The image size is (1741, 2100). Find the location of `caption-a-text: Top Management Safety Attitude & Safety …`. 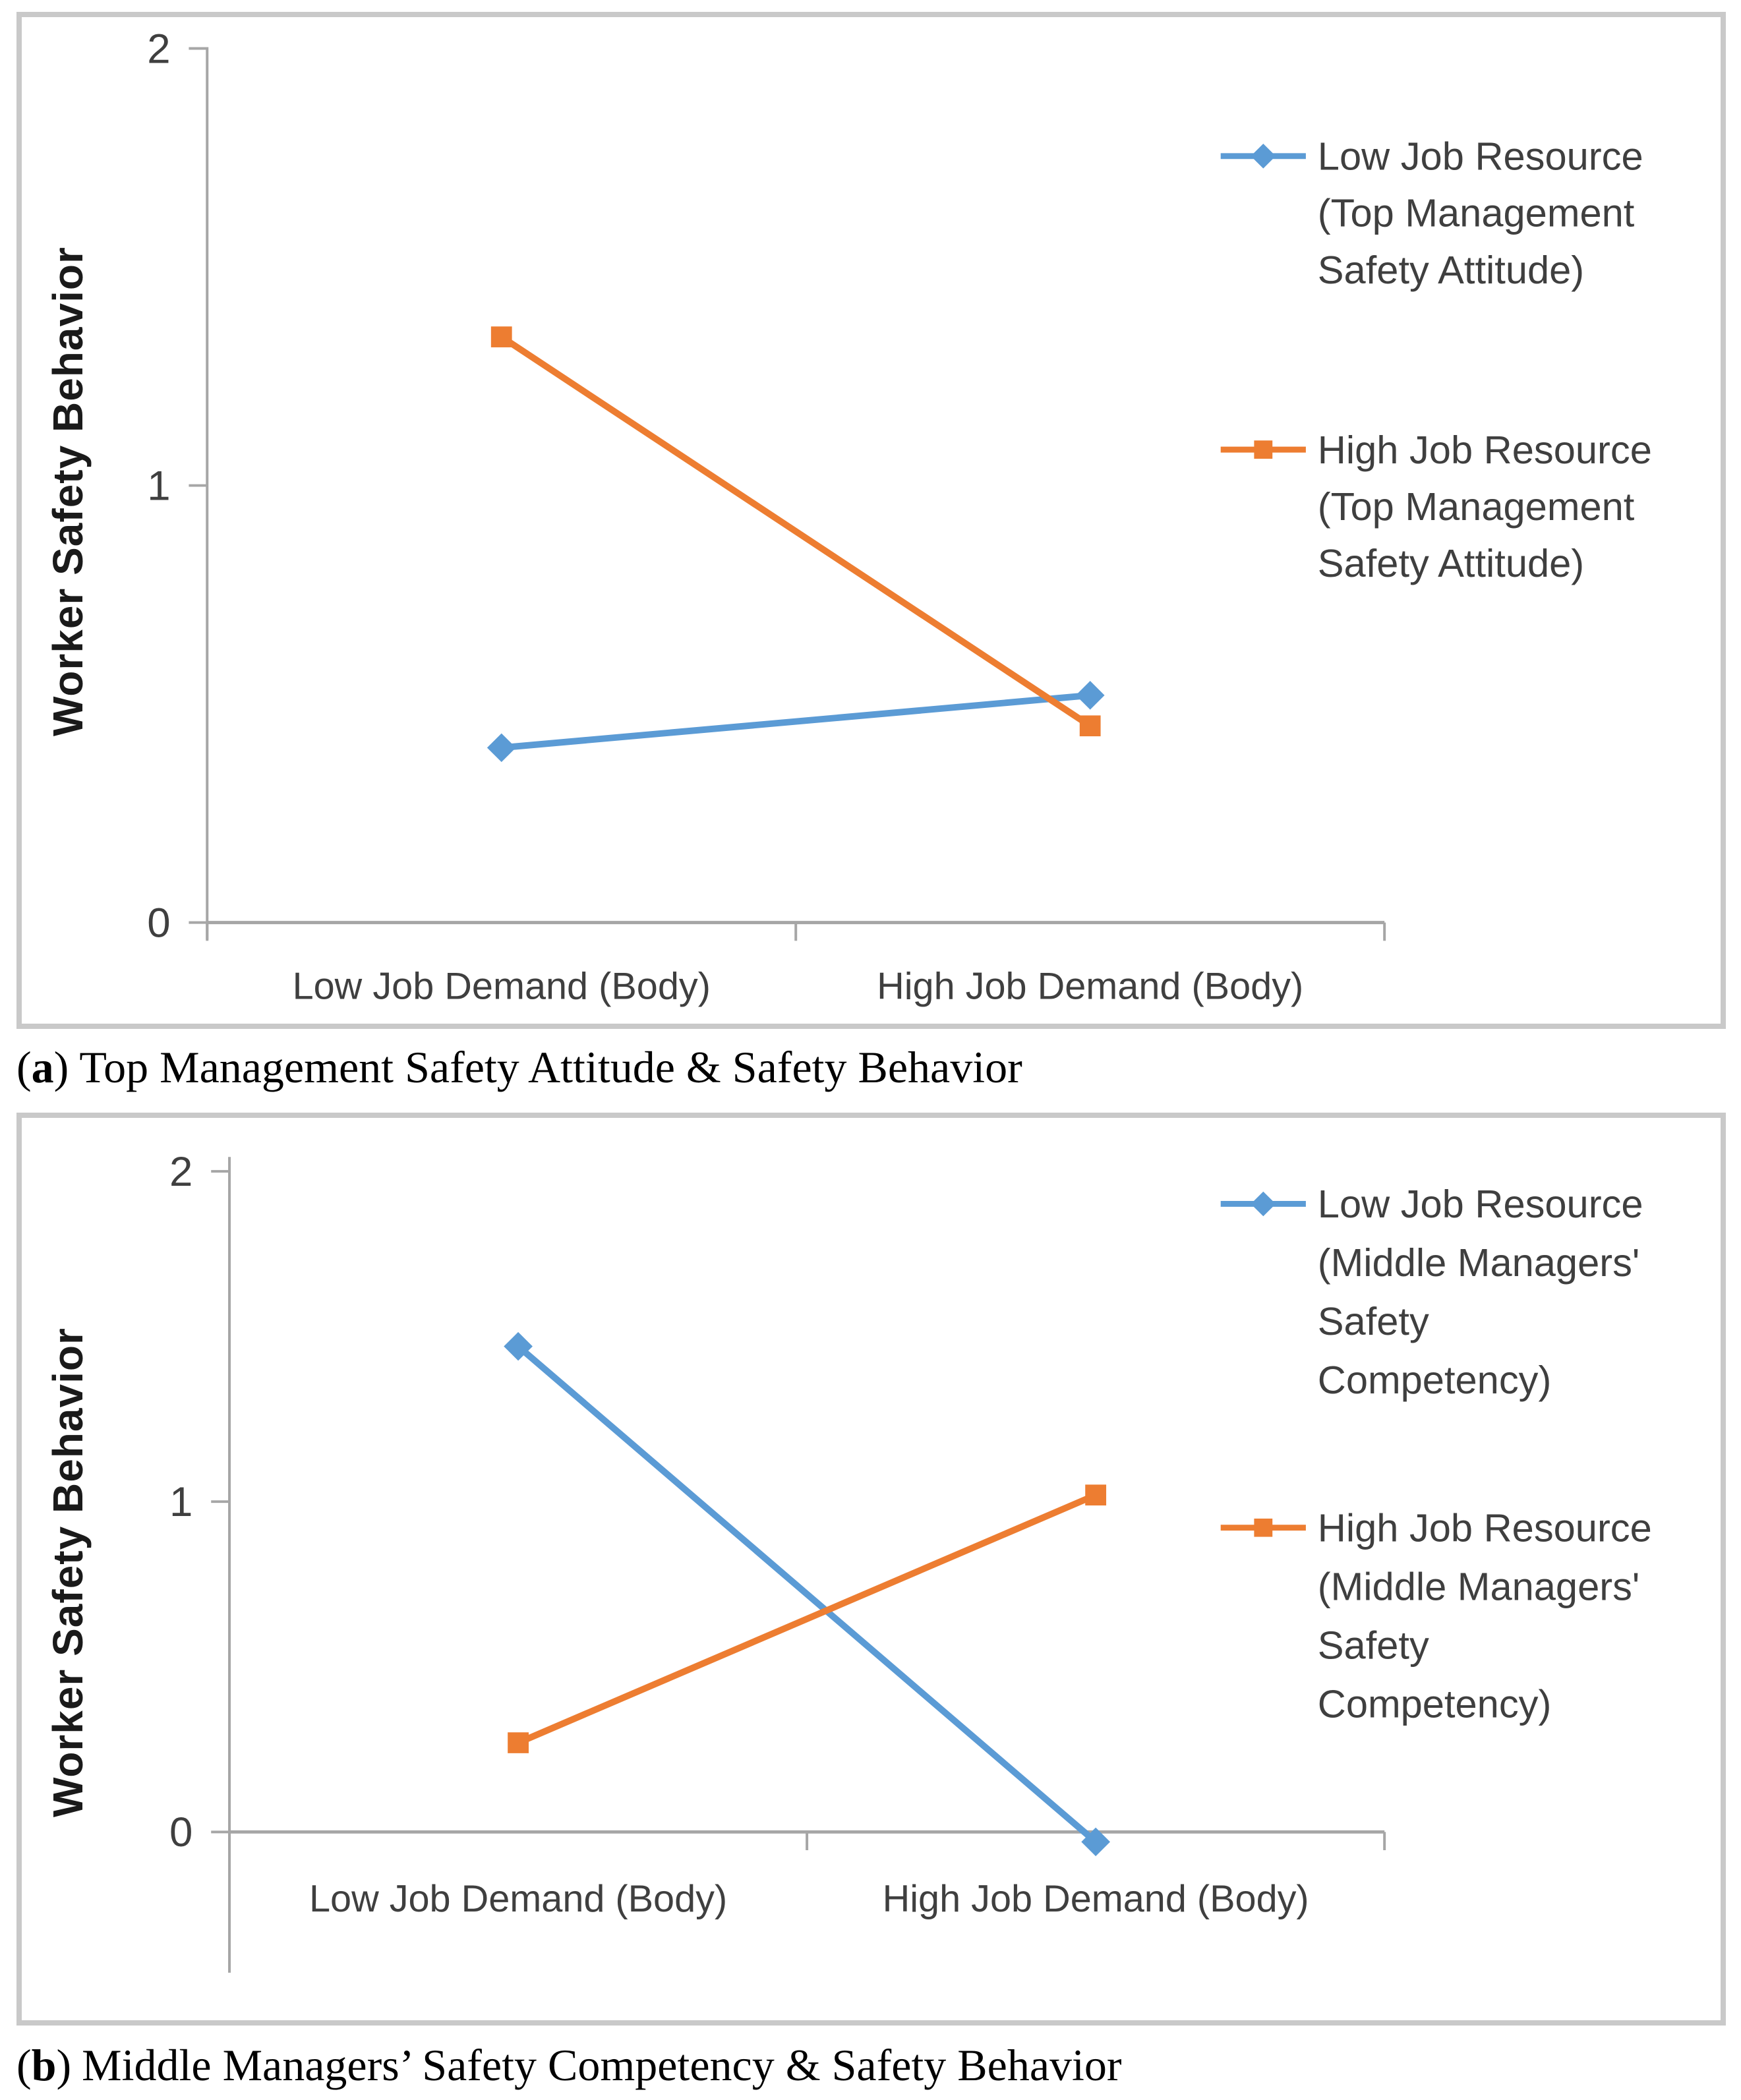

caption-a-text: Top Management Safety Attitude & Safety … is located at coordinates (550, 1067).